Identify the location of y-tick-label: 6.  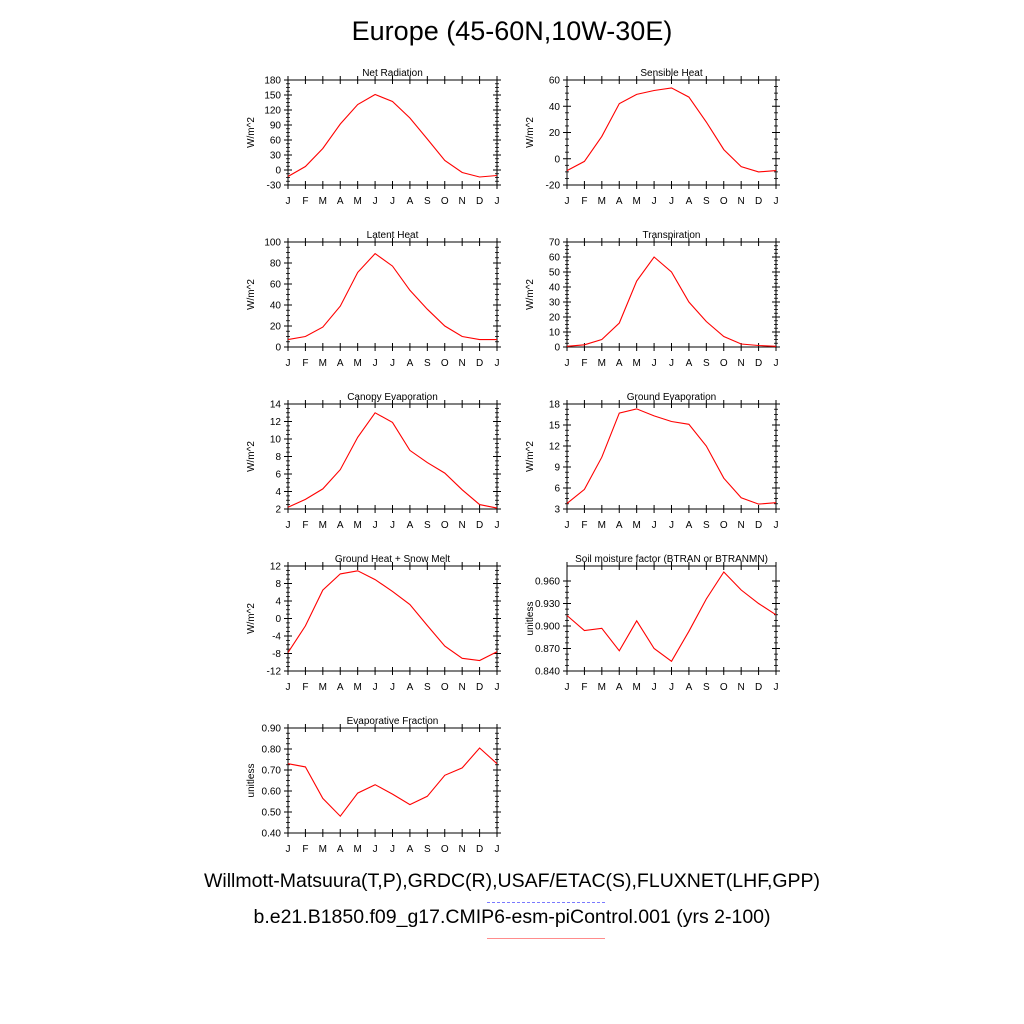
(557, 489).